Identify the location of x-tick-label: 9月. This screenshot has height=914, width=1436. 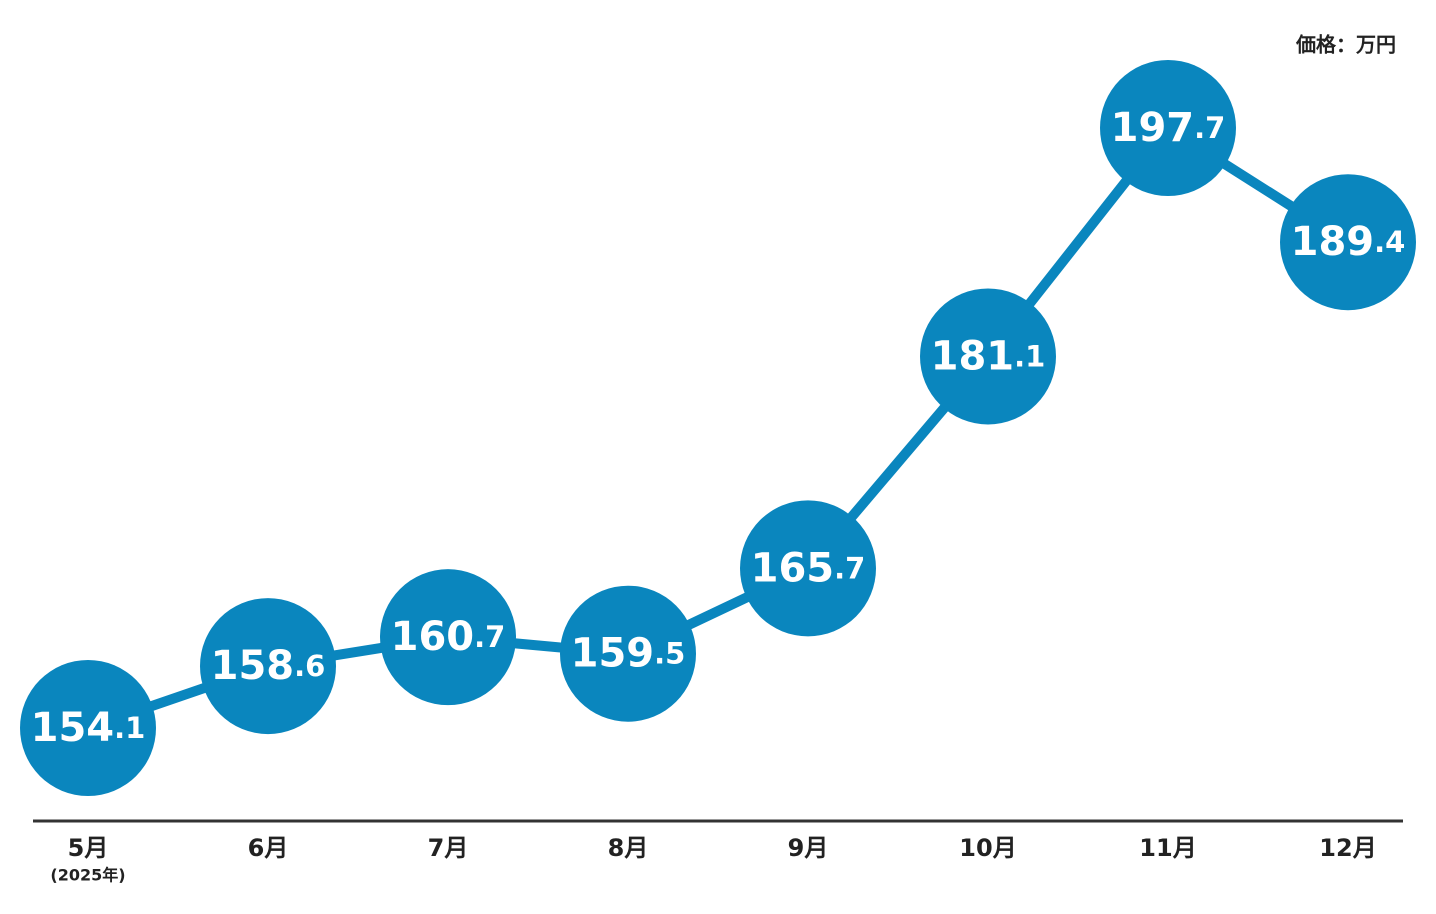
(808, 848).